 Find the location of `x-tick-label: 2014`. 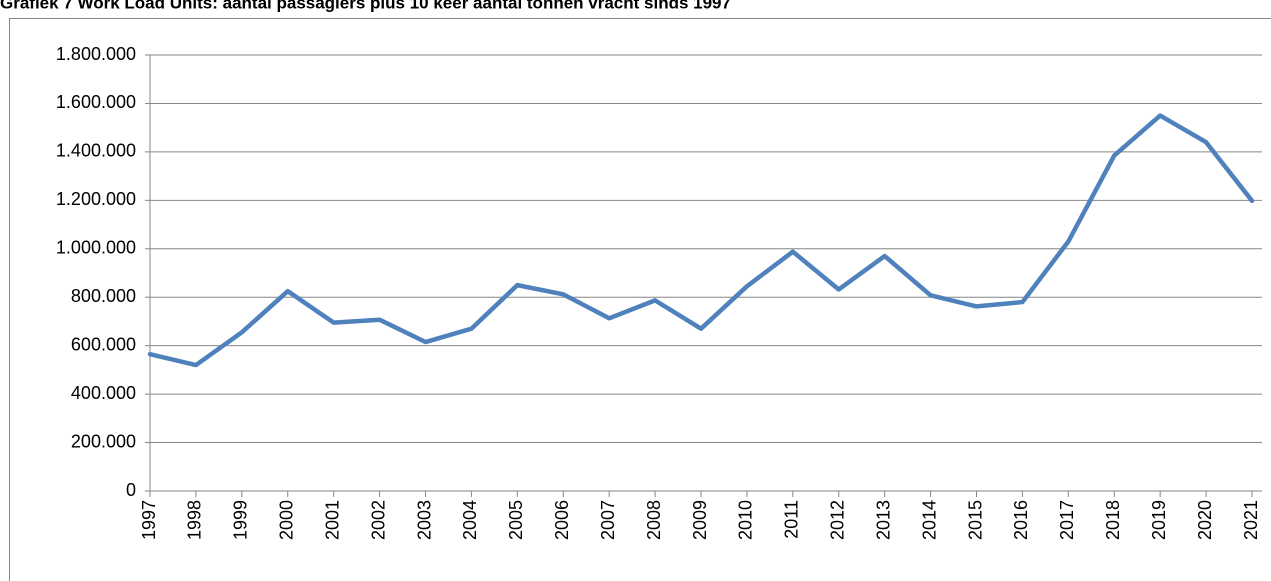

x-tick-label: 2014 is located at coordinates (929, 520).